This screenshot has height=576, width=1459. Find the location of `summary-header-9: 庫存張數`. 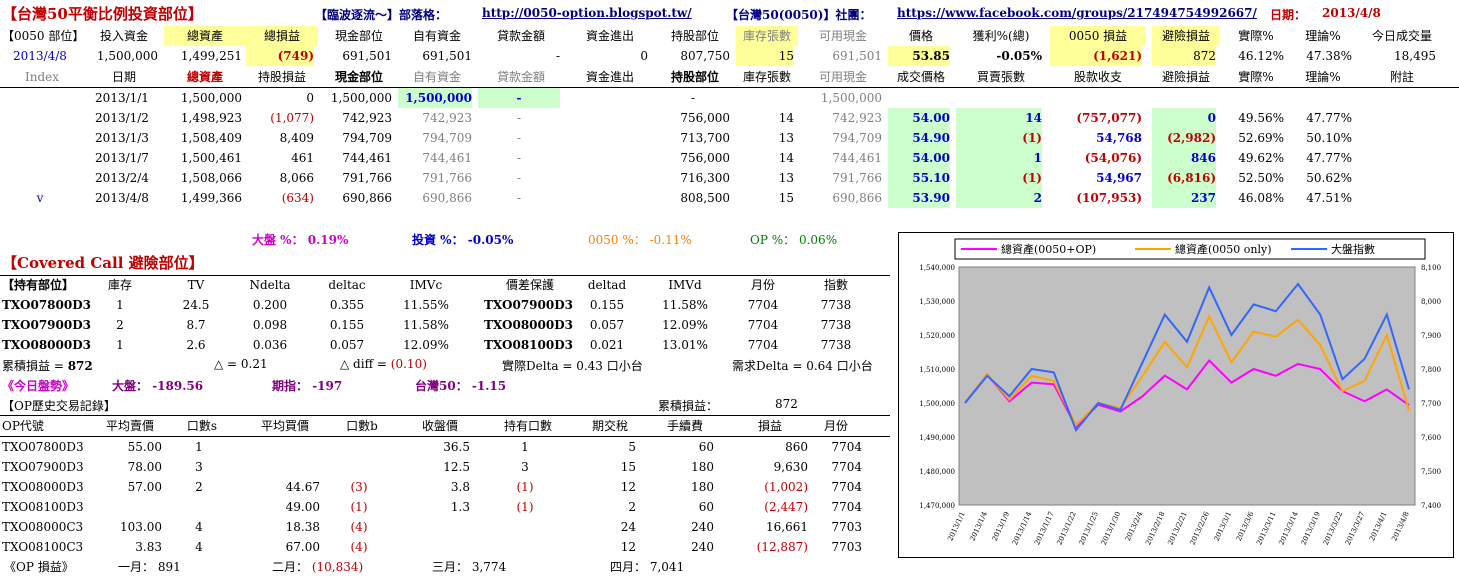

summary-header-9: 庫存張數 is located at coordinates (767, 36).